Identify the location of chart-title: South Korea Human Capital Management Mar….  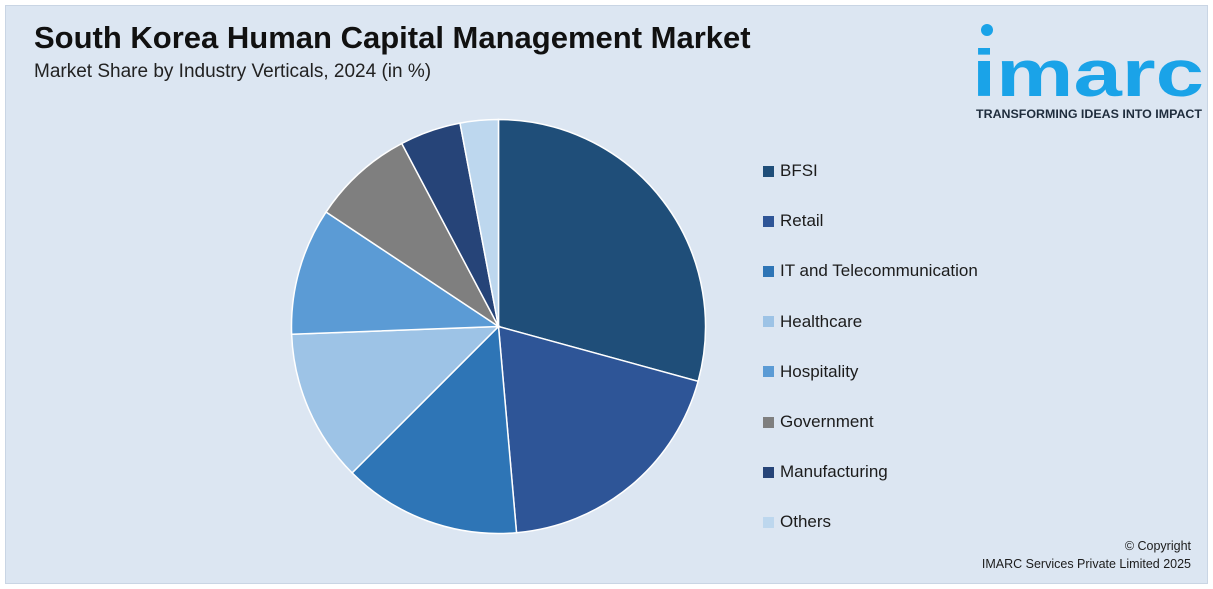
(392, 37).